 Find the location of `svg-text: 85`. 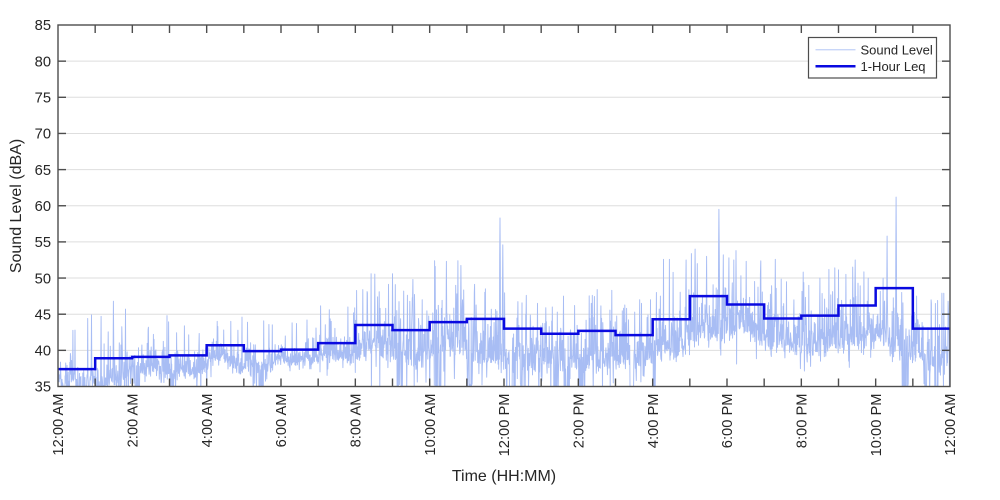

svg-text: 85 is located at coordinates (43, 26).